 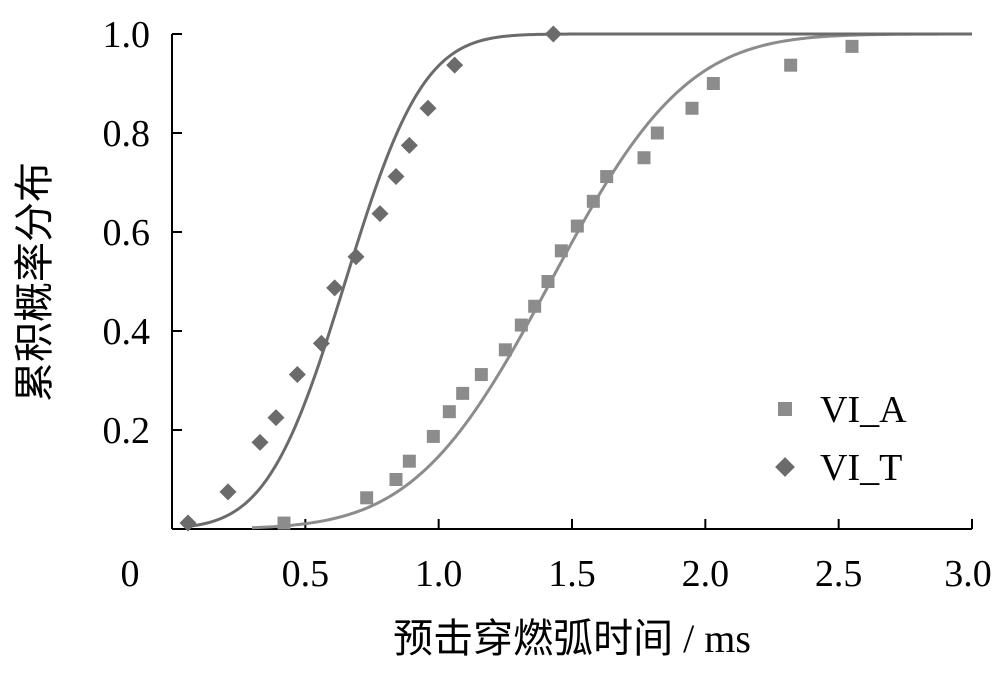 What do you see at coordinates (127, 35) in the screenshot?
I see `y-tick-label: 1.0` at bounding box center [127, 35].